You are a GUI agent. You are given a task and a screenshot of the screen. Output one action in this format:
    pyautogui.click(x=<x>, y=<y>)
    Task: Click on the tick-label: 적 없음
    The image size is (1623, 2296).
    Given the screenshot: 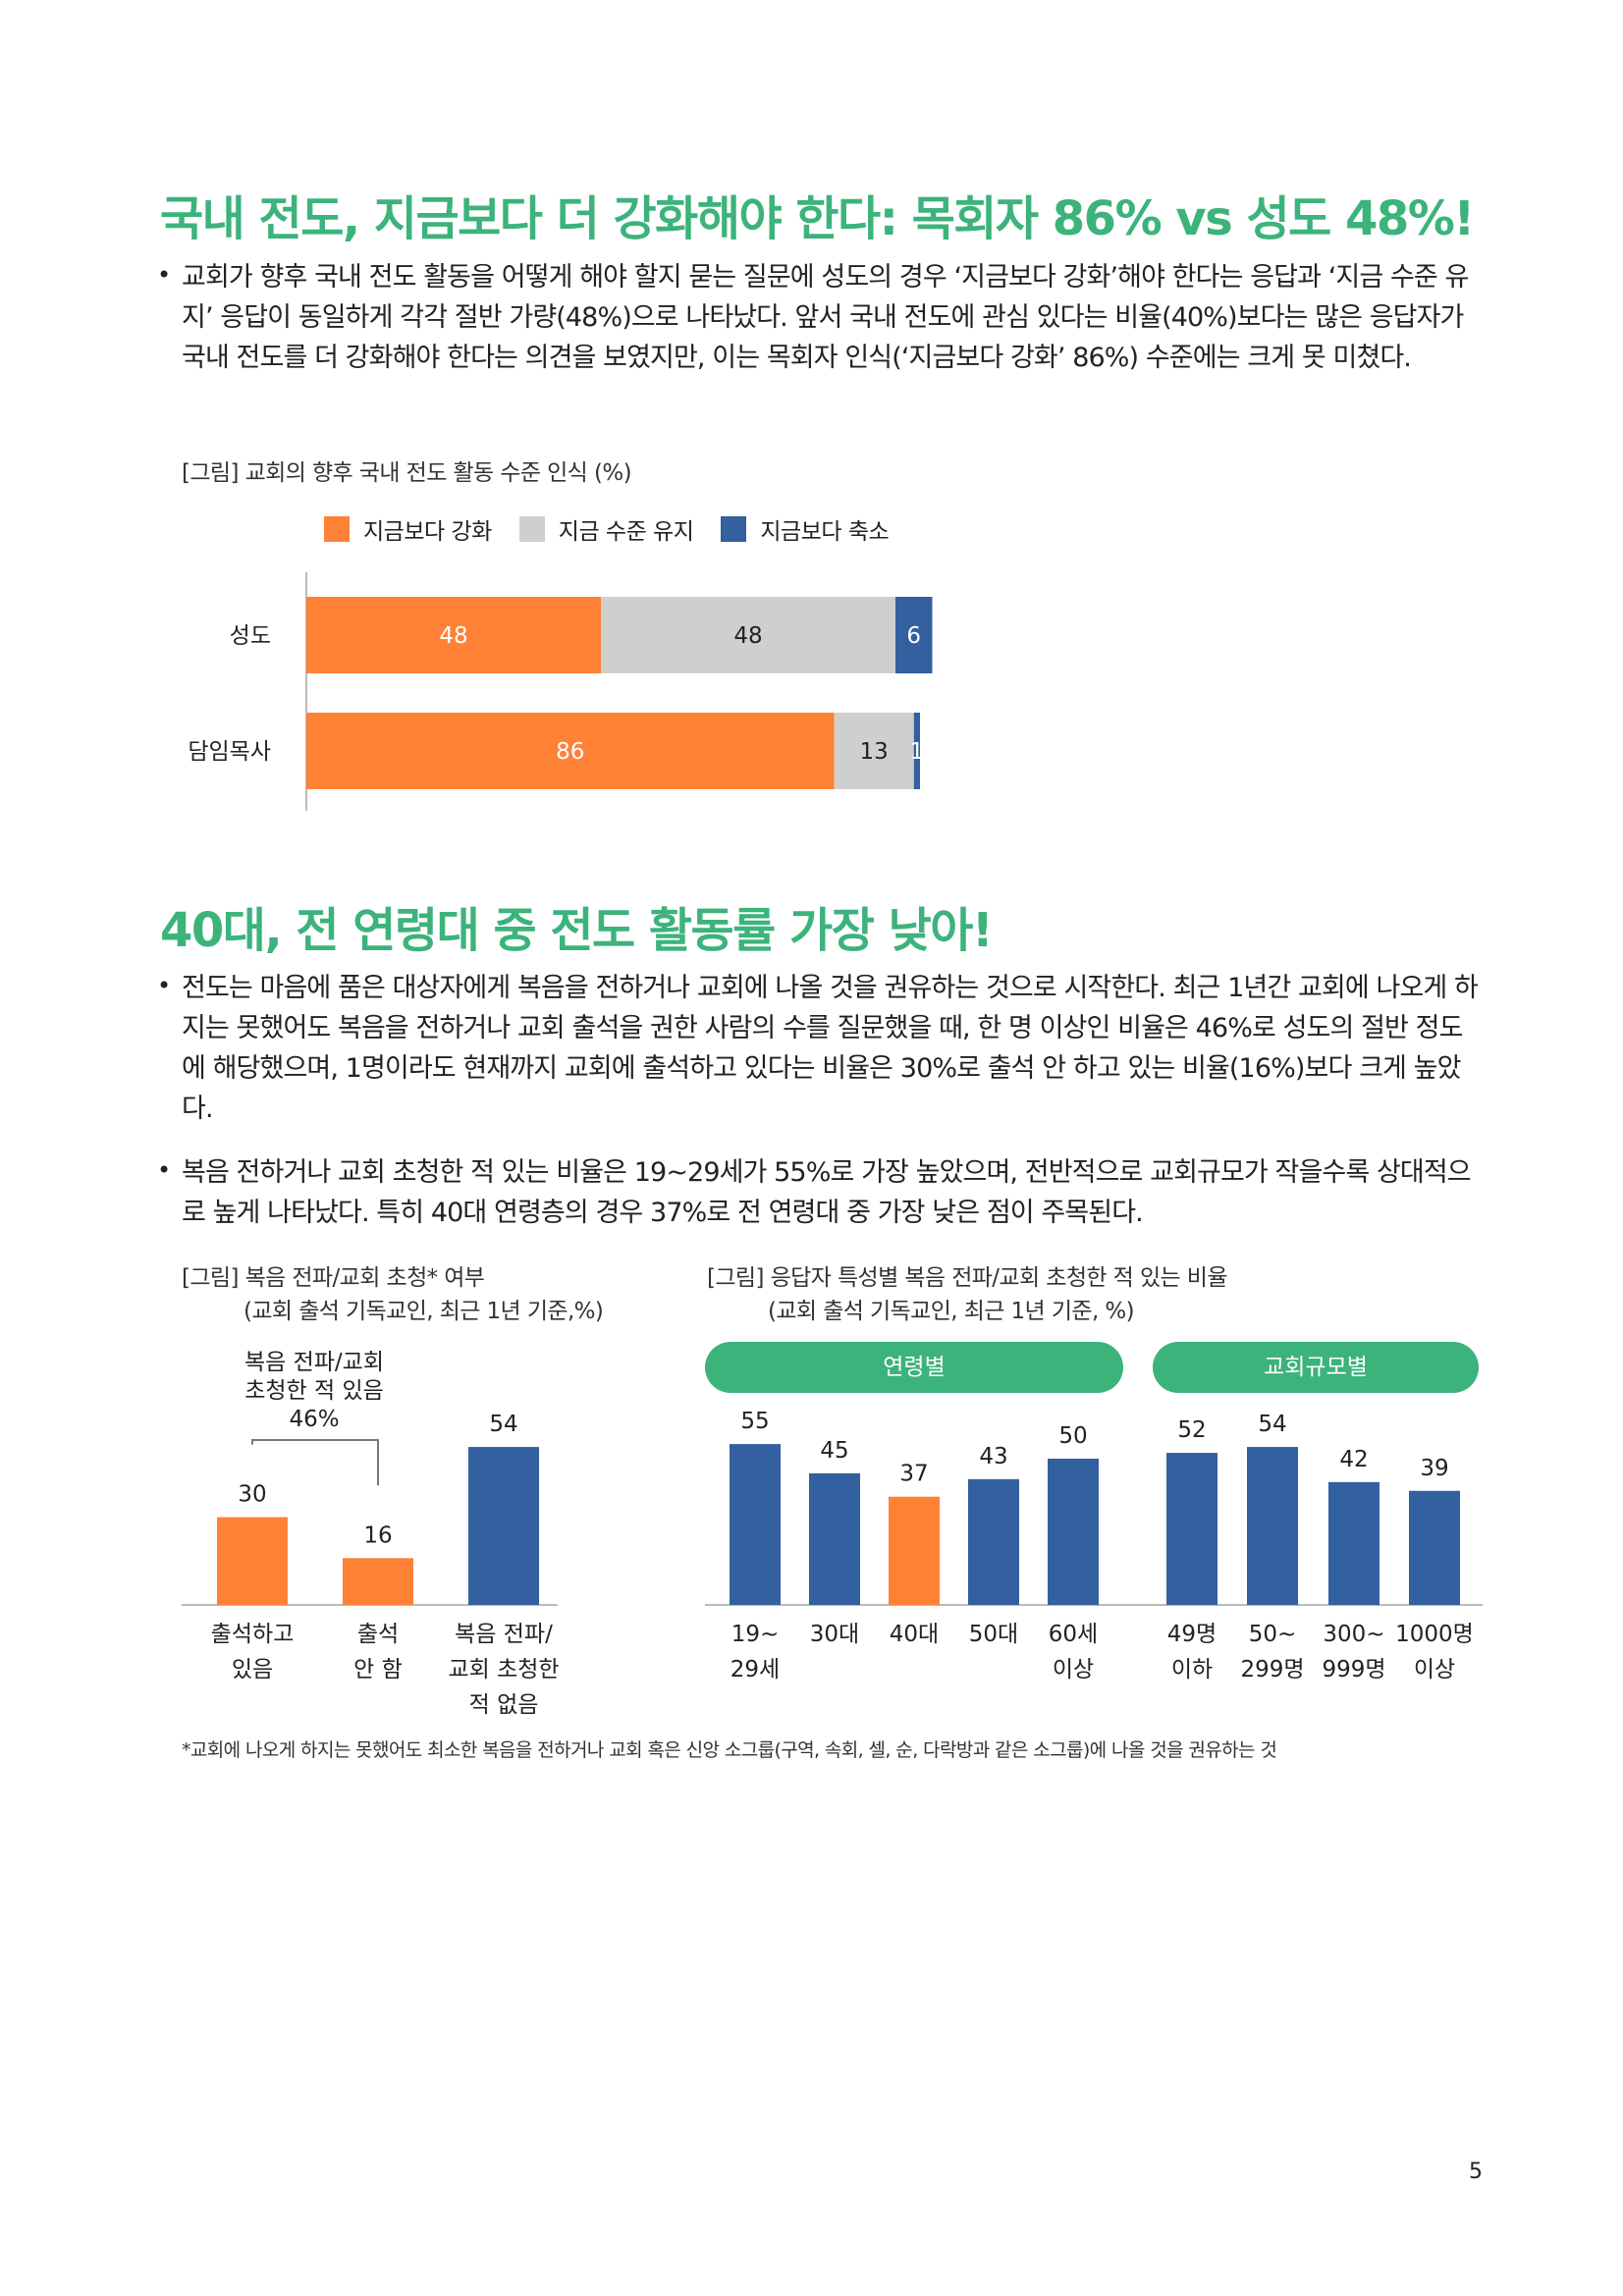 What is the action you would take?
    pyautogui.click(x=504, y=1705)
    